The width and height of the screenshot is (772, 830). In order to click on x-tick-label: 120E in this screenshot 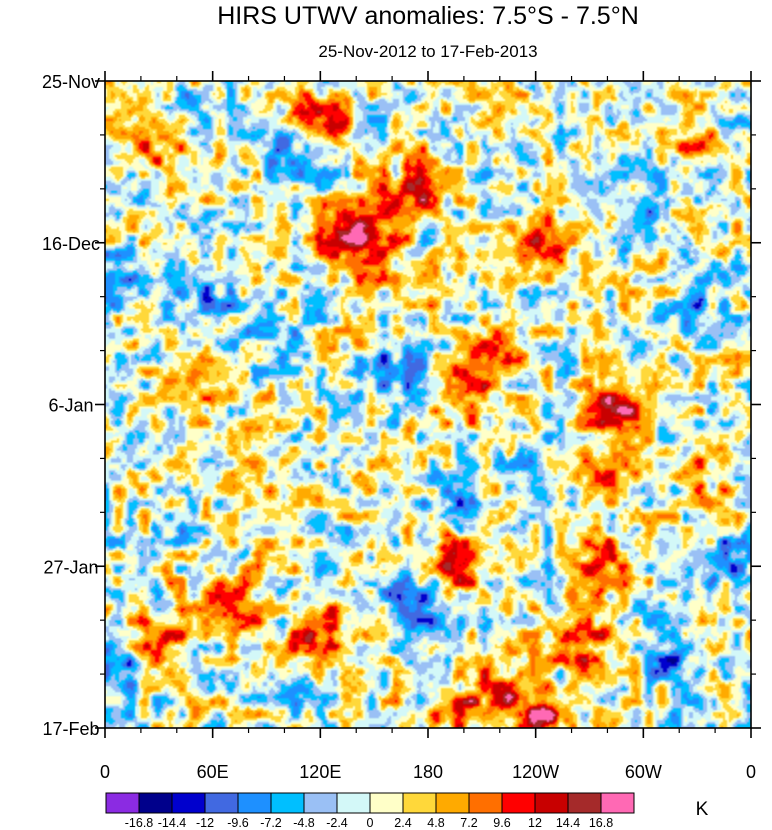, I will do `click(320, 772)`.